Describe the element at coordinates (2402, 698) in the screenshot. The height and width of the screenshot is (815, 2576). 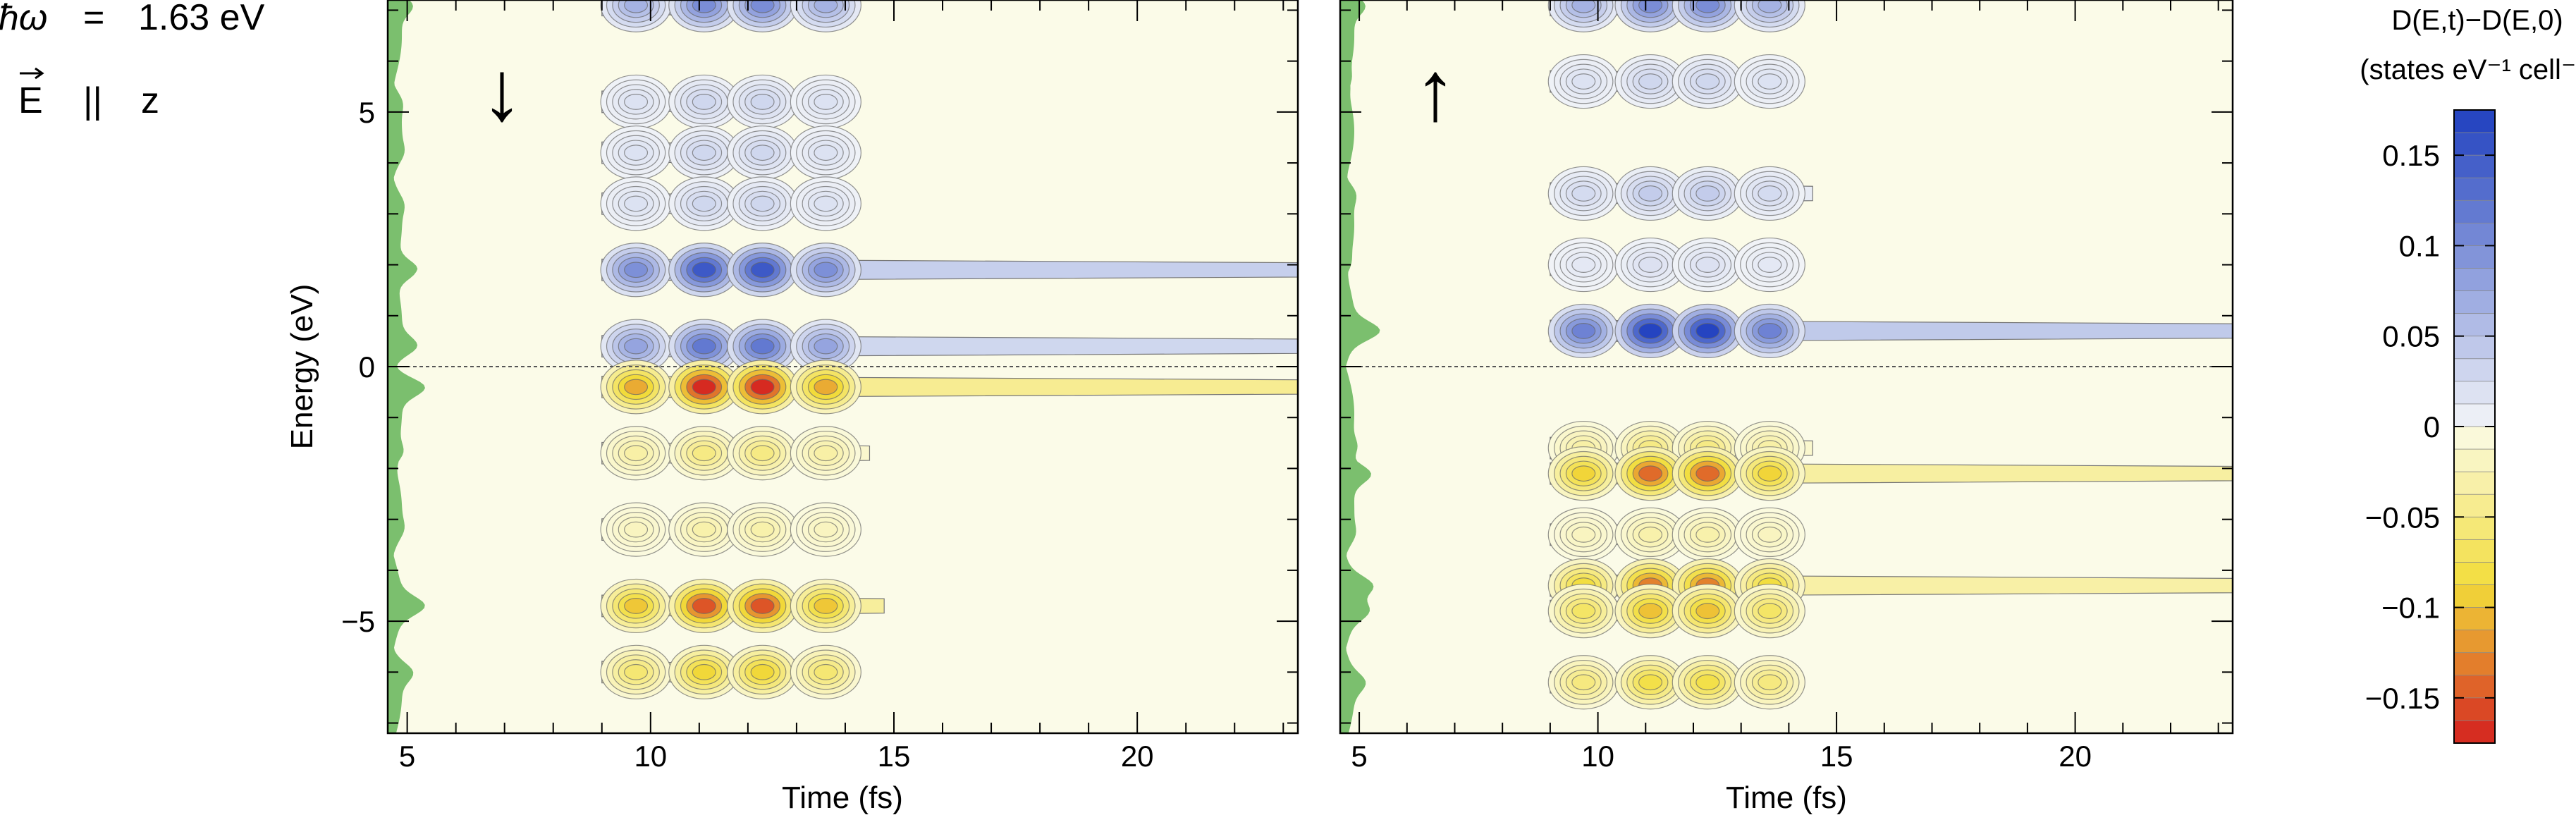
I see `colorbar-tick-label: −0.15` at that location.